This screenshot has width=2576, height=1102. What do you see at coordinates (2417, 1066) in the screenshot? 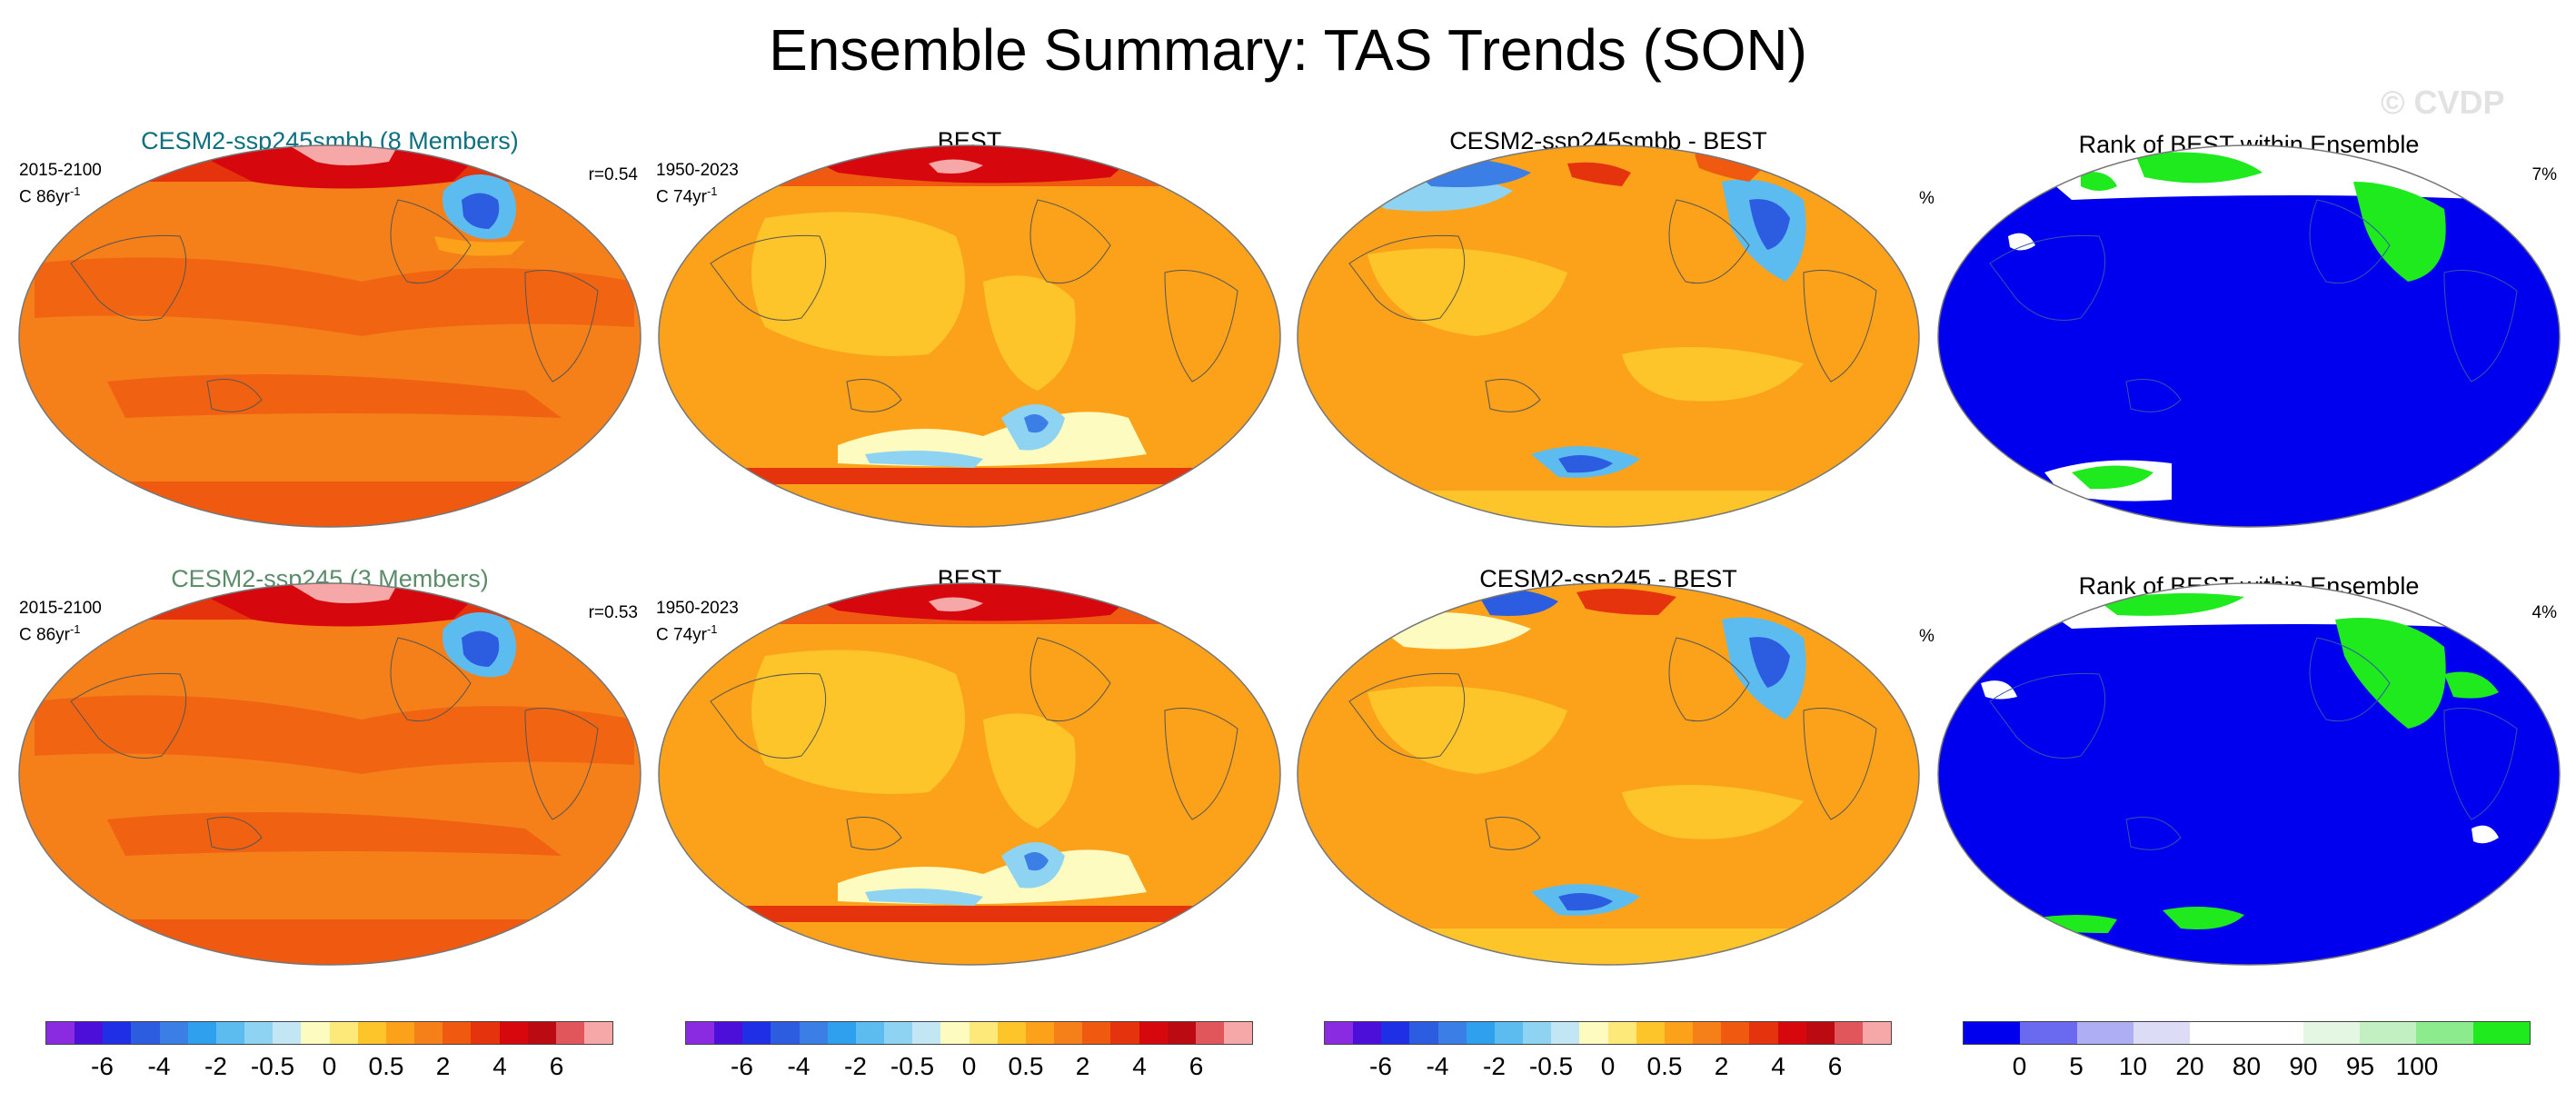
I see `colorbar-tick-label: 100` at bounding box center [2417, 1066].